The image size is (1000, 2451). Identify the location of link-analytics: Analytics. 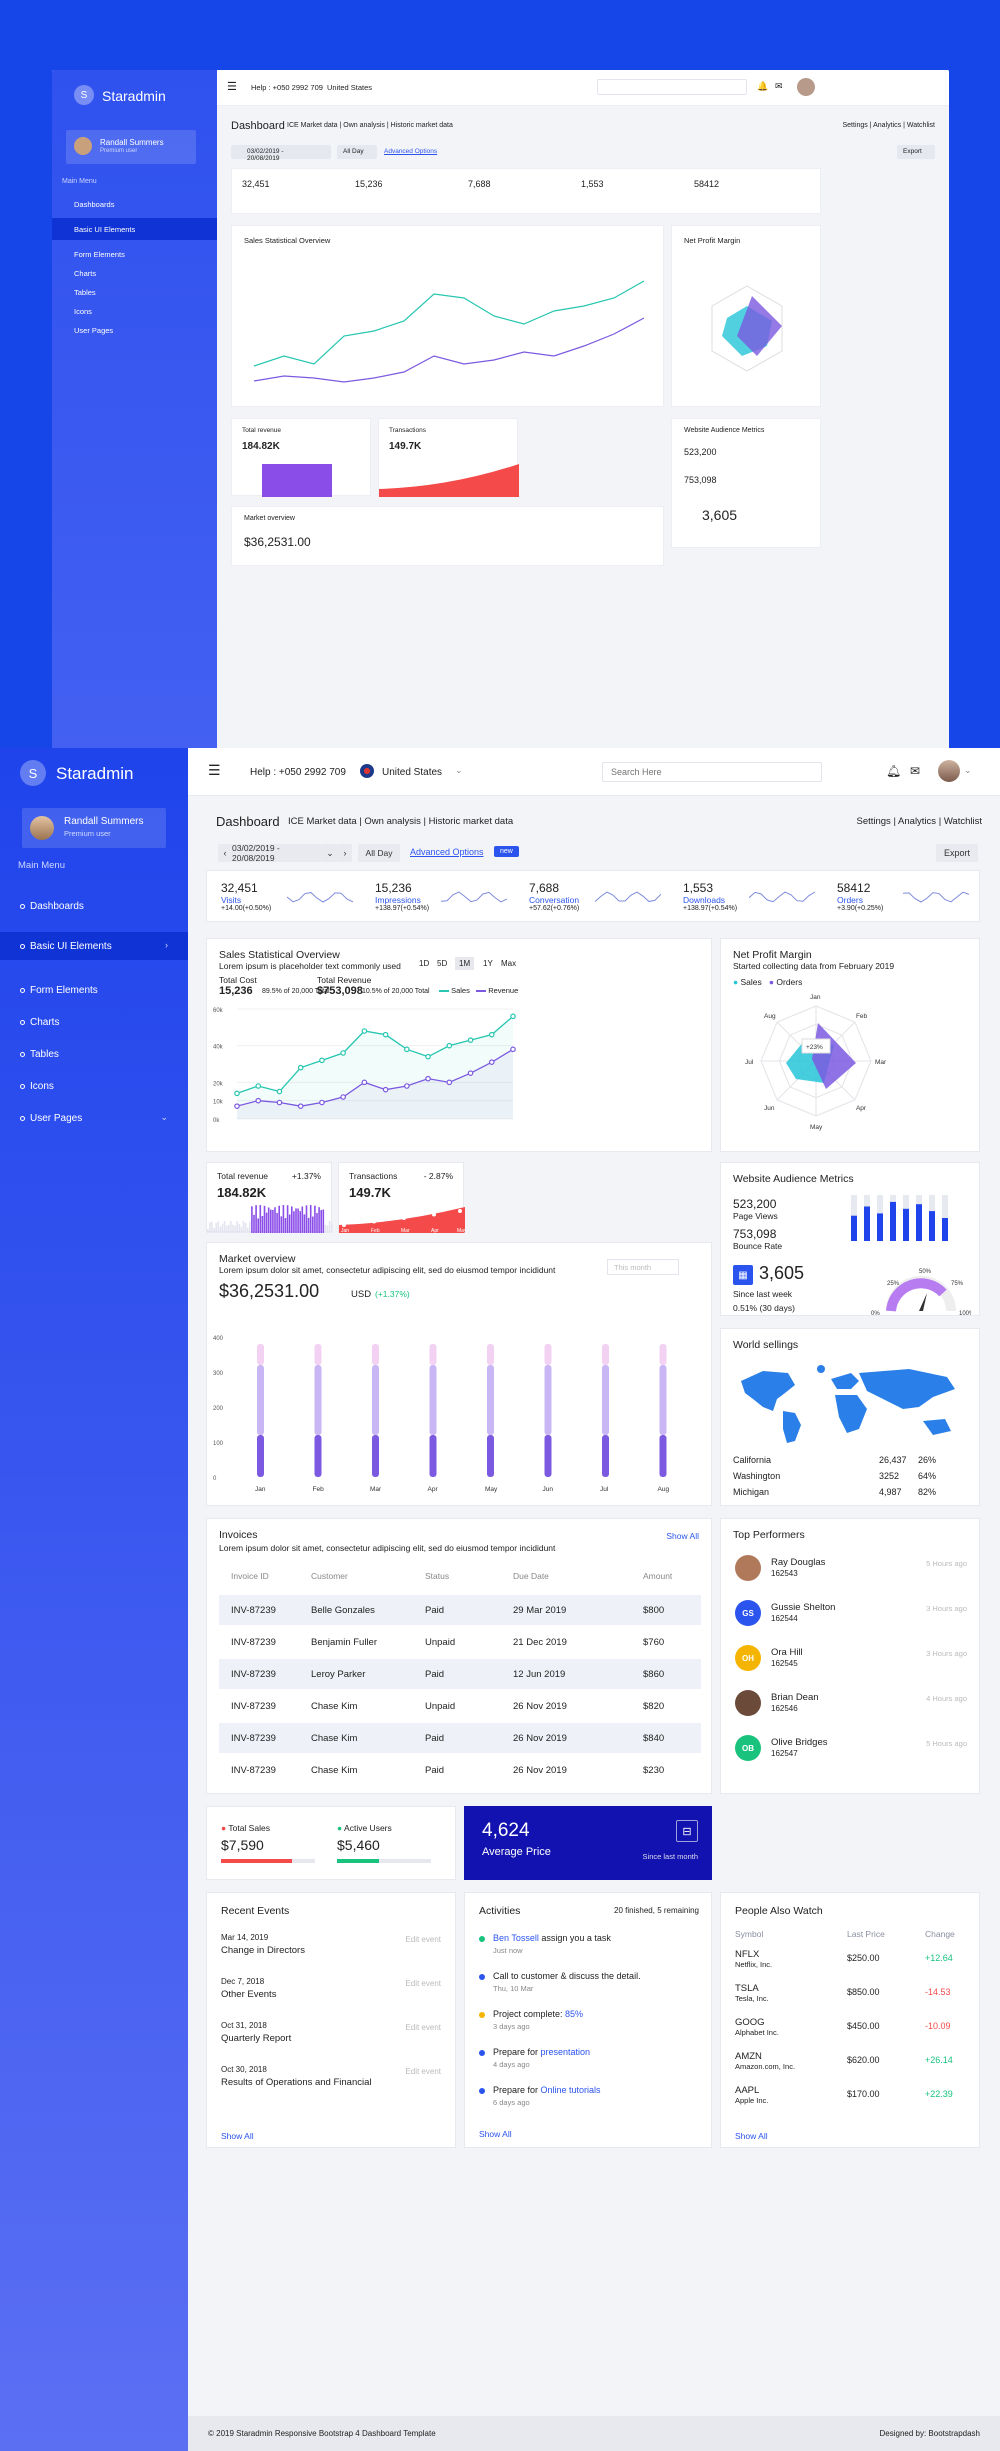
(917, 821).